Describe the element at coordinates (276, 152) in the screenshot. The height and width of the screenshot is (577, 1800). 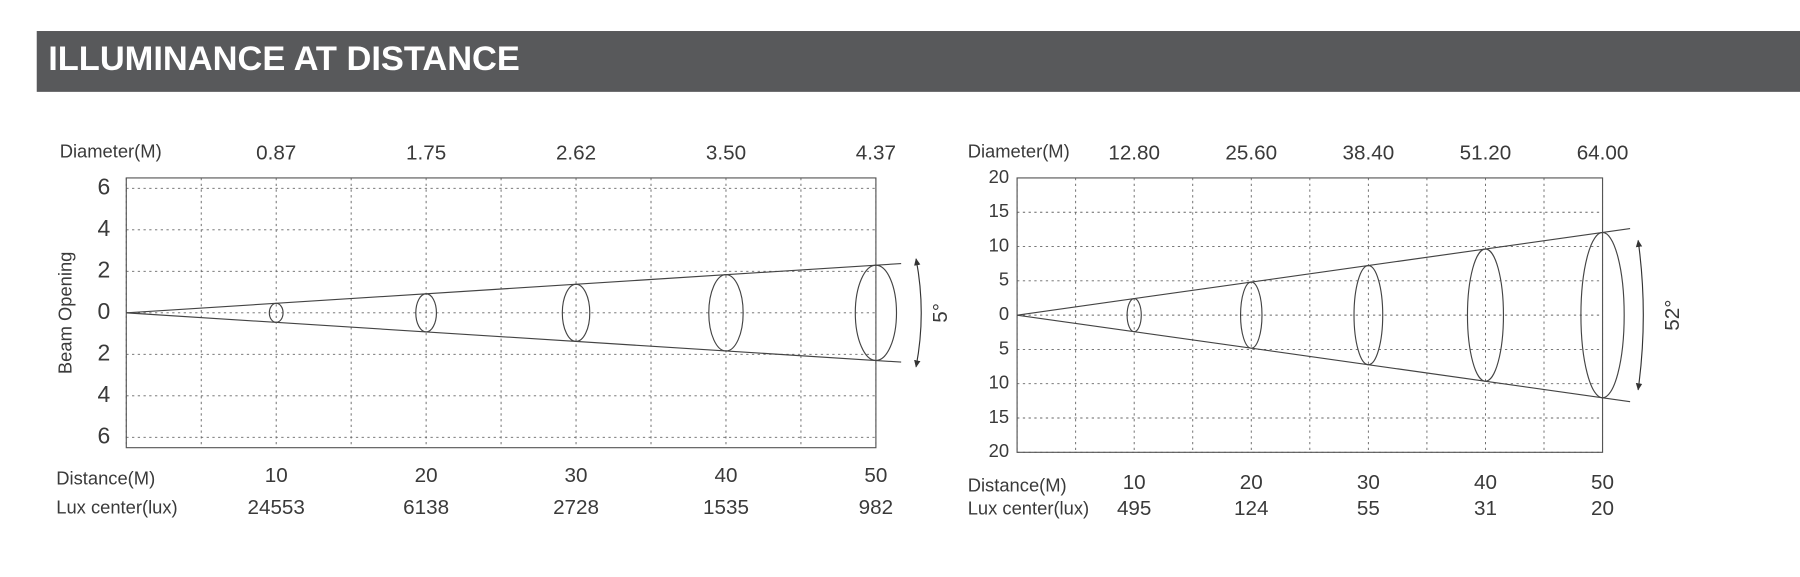
I see `diameter-value: 0.87` at that location.